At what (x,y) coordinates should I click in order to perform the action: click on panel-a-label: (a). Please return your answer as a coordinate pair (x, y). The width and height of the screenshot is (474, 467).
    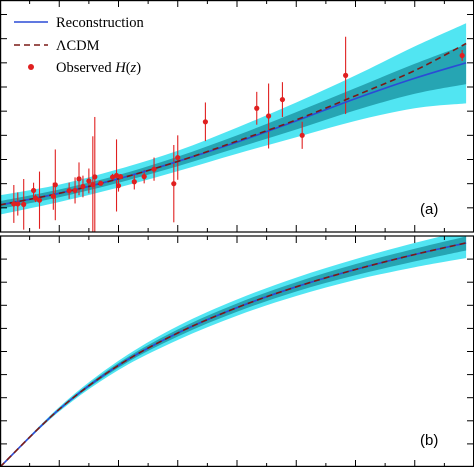
    Looking at the image, I should click on (429, 209).